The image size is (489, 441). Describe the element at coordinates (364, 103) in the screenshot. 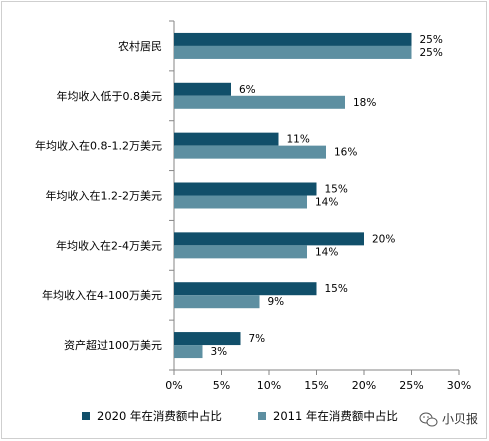

I see `data-label: 18%` at that location.